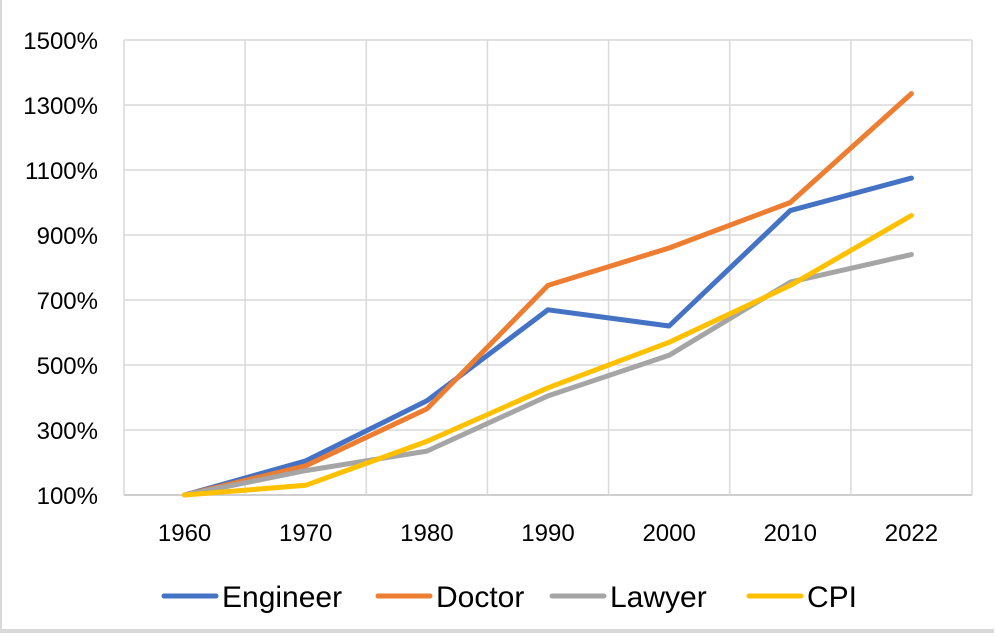 The height and width of the screenshot is (637, 996). Describe the element at coordinates (60, 41) in the screenshot. I see `y-tick-label: 1500%` at that location.